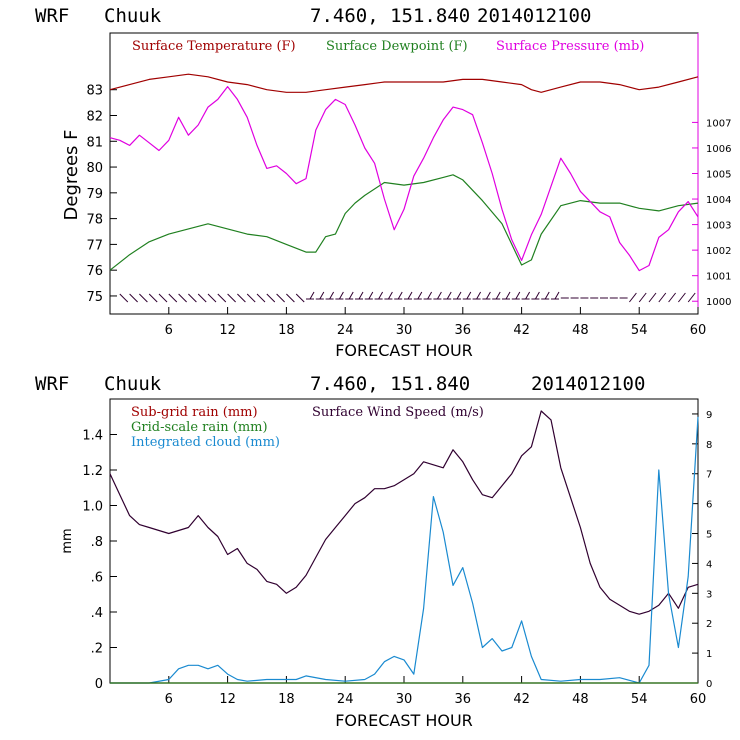 Image resolution: width=740 pixels, height=740 pixels. Describe the element at coordinates (404, 83) in the screenshot. I see `p1-series-surface-temperature-f` at that location.